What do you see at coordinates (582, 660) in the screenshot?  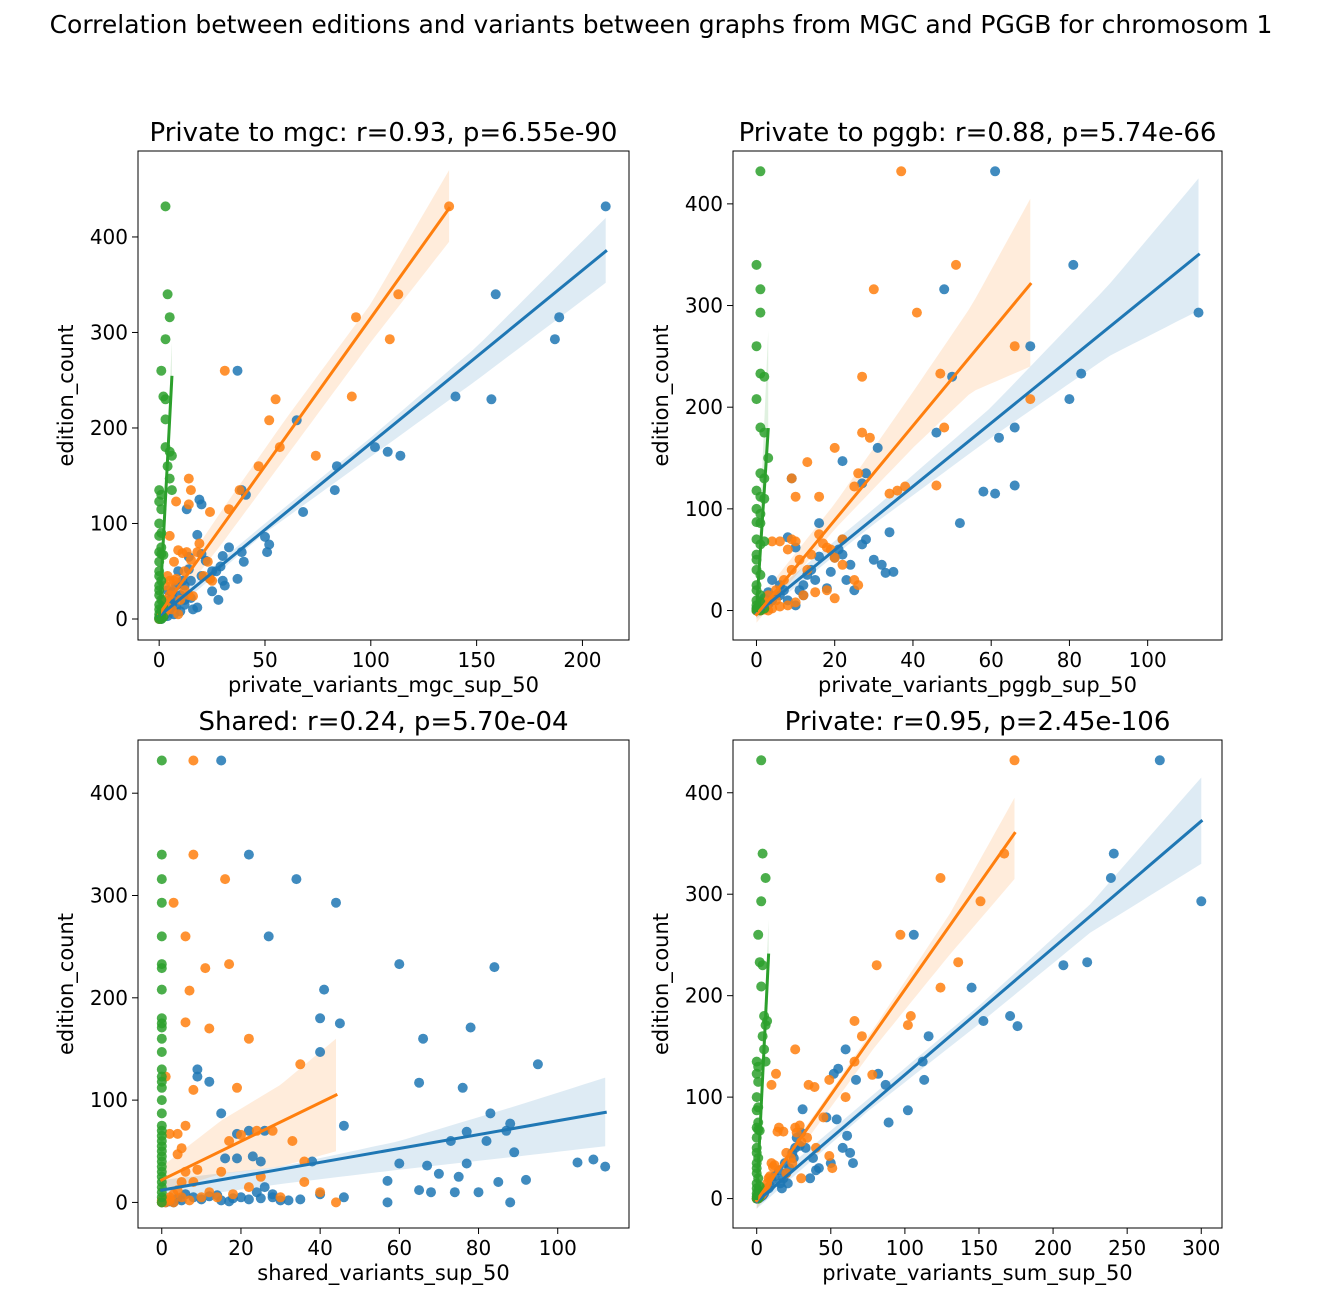 I see `x-tick-label: 200` at bounding box center [582, 660].